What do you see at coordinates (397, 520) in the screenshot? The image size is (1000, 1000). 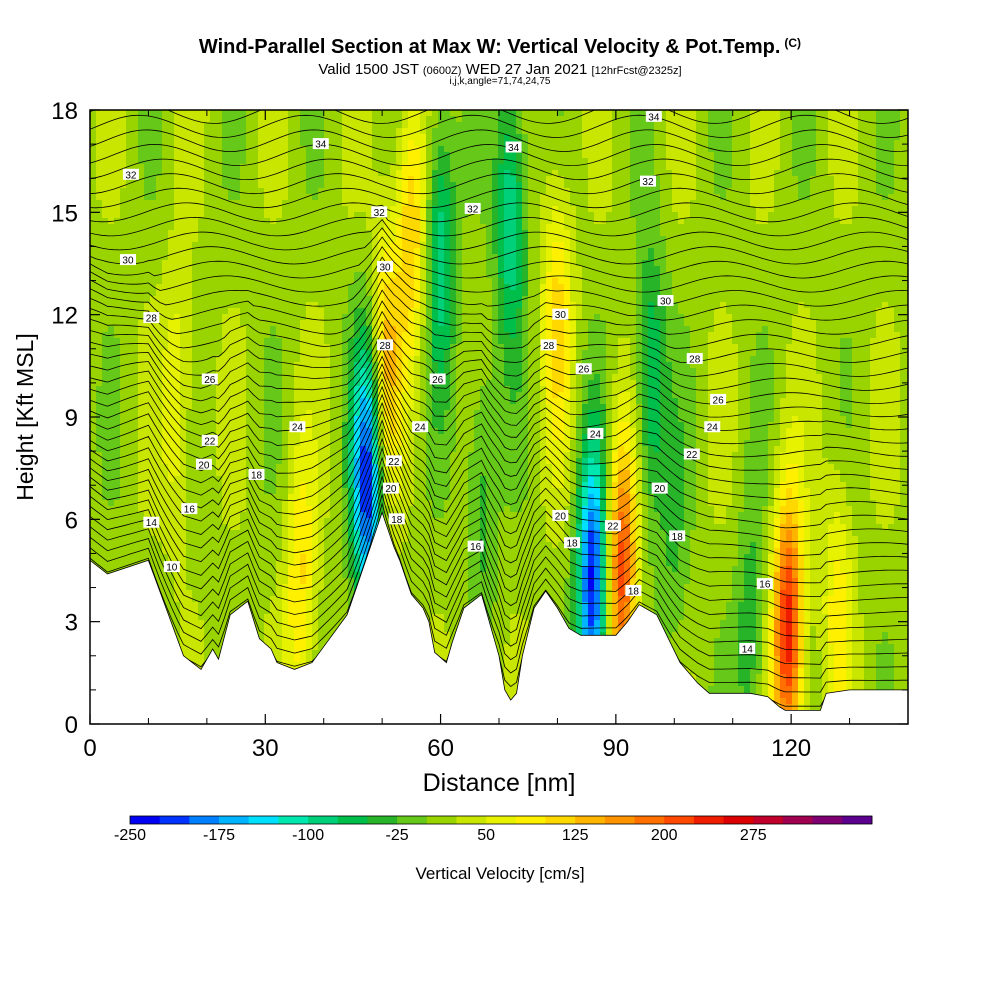 I see `isentrope-label: 18` at bounding box center [397, 520].